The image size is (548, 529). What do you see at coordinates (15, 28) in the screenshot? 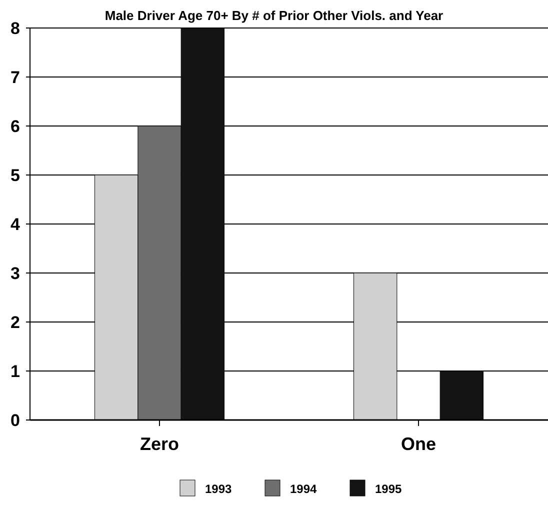
I see `y-tick-label: 8` at bounding box center [15, 28].